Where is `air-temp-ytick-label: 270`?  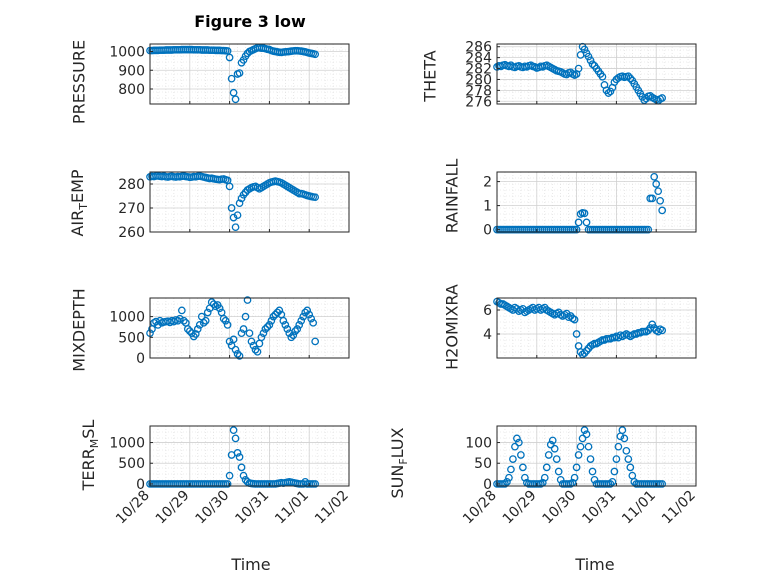
air-temp-ytick-label: 270 is located at coordinates (131, 209).